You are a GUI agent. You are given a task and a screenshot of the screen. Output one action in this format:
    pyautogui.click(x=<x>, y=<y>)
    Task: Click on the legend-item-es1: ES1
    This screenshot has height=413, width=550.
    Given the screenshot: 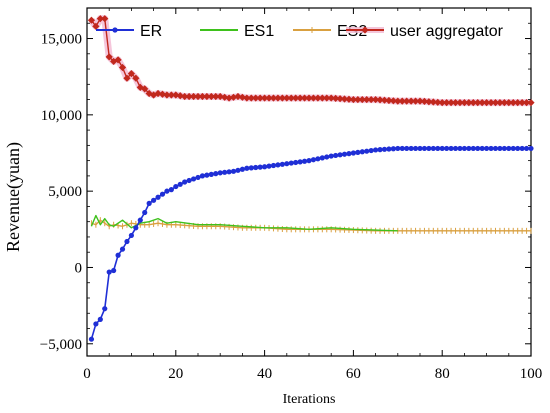 What is the action you would take?
    pyautogui.click(x=237, y=31)
    